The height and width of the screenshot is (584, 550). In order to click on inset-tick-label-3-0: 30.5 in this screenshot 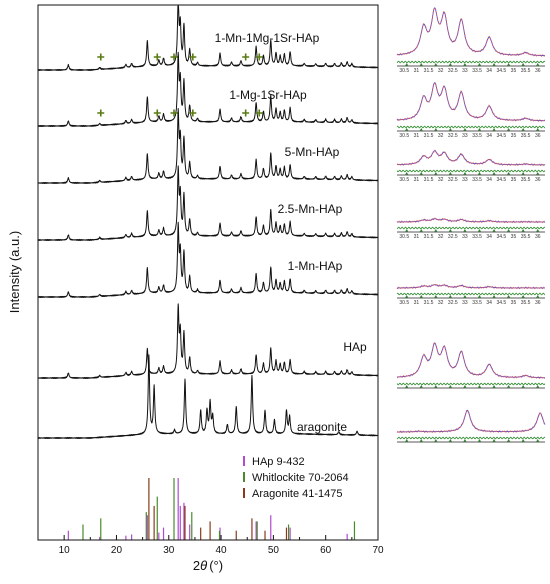, I will do `click(404, 237)`.